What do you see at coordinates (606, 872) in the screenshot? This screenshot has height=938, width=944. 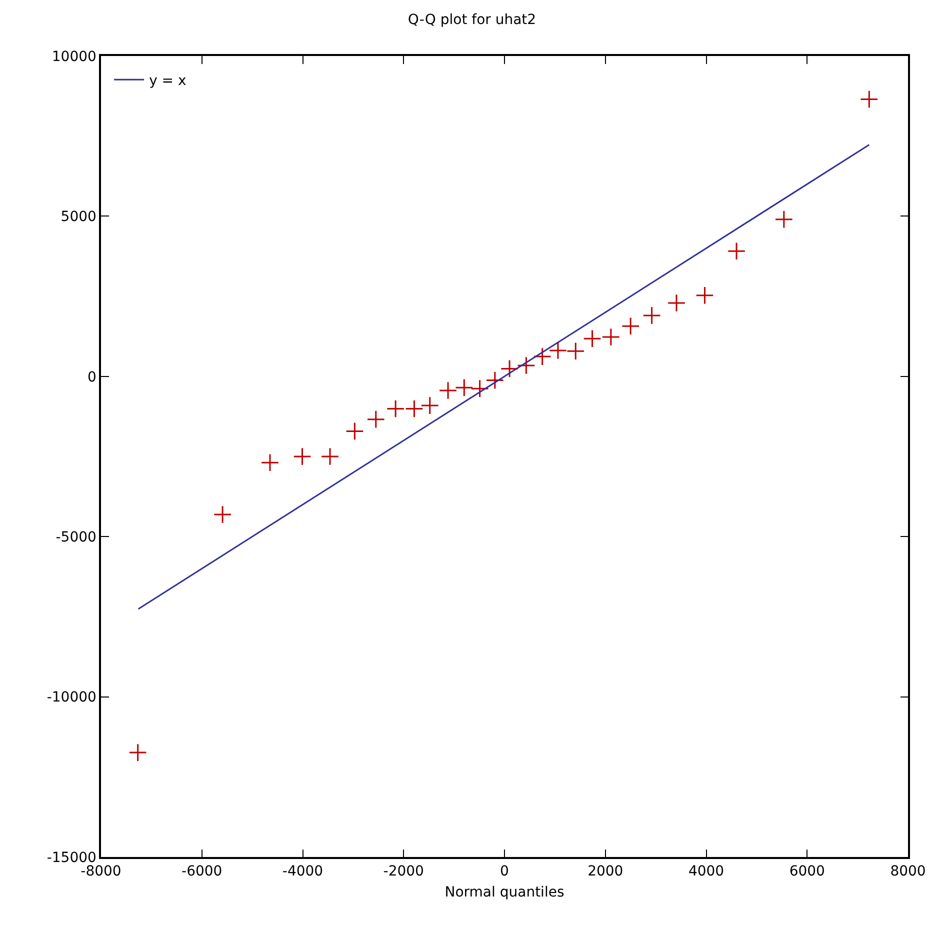 I see `x-tick-label: 2000` at bounding box center [606, 872].